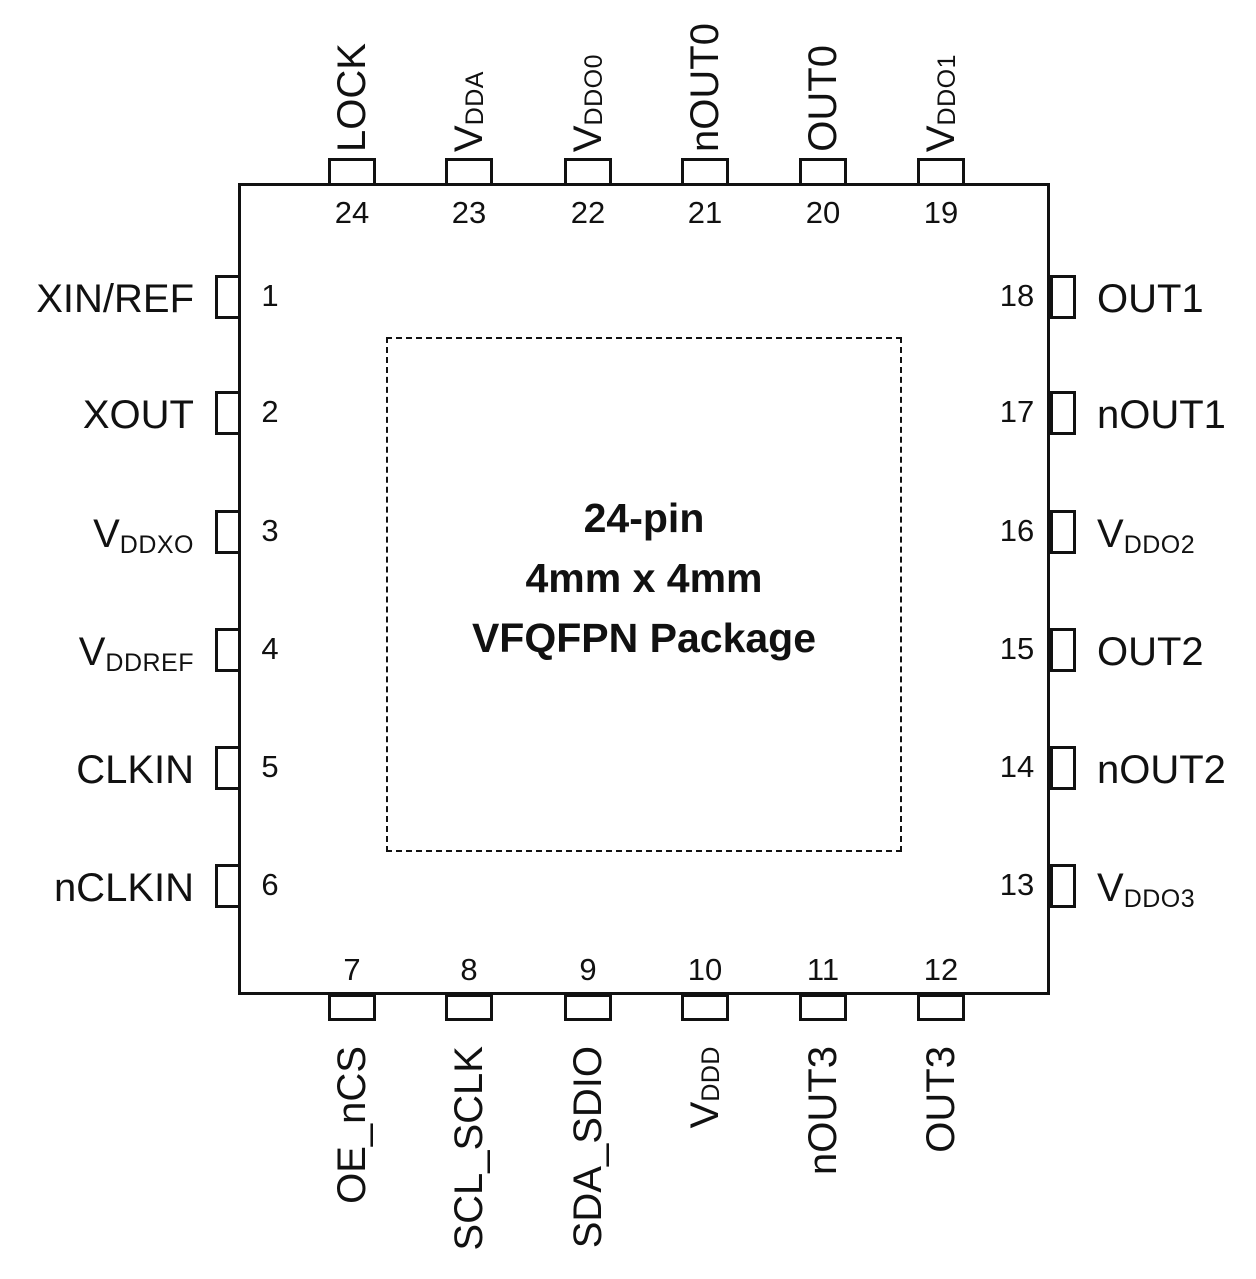  I want to click on pin-1-pad, so click(228, 297).